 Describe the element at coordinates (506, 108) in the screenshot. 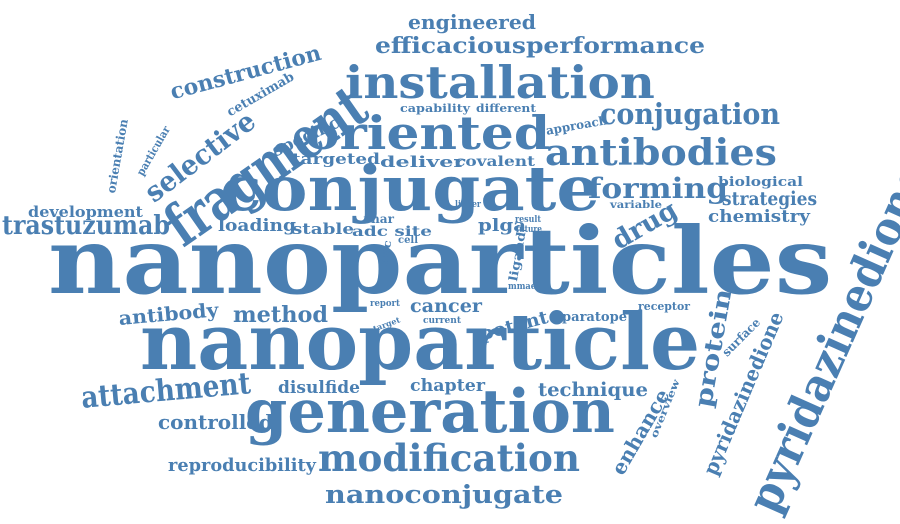

I see `word-different: different` at that location.